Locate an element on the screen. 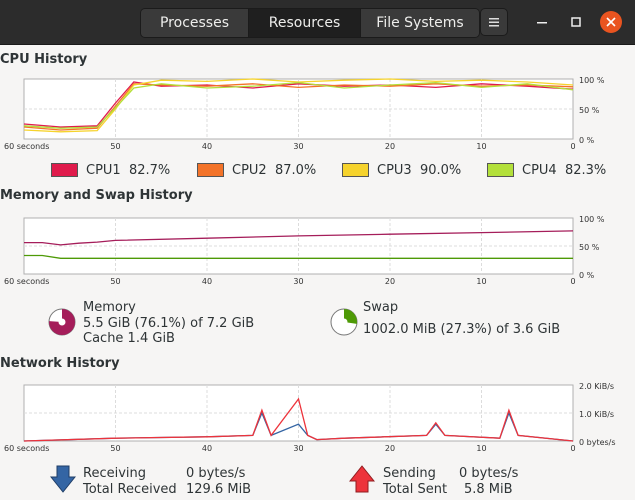 The width and height of the screenshot is (635, 500). cpu2-legend: CPU2 87.0% is located at coordinates (274, 170).